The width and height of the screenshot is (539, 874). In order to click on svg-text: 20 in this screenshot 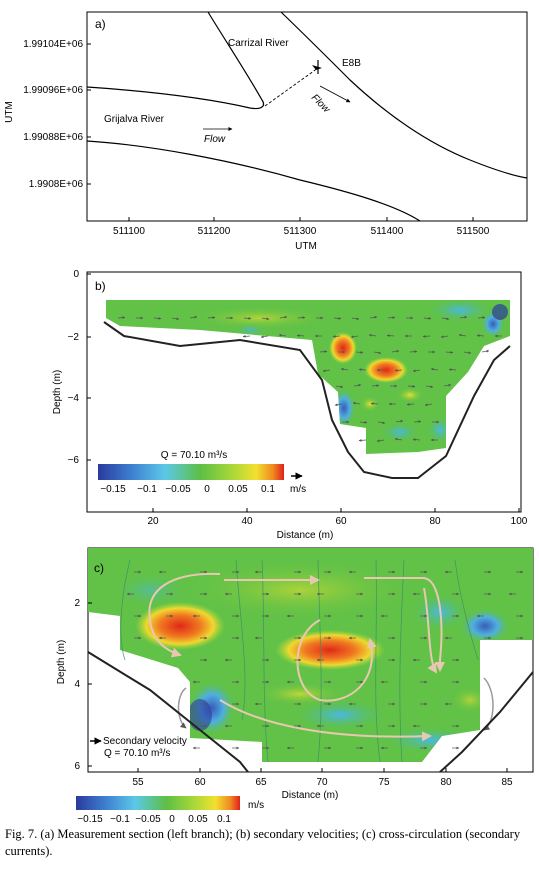, I will do `click(153, 521)`.